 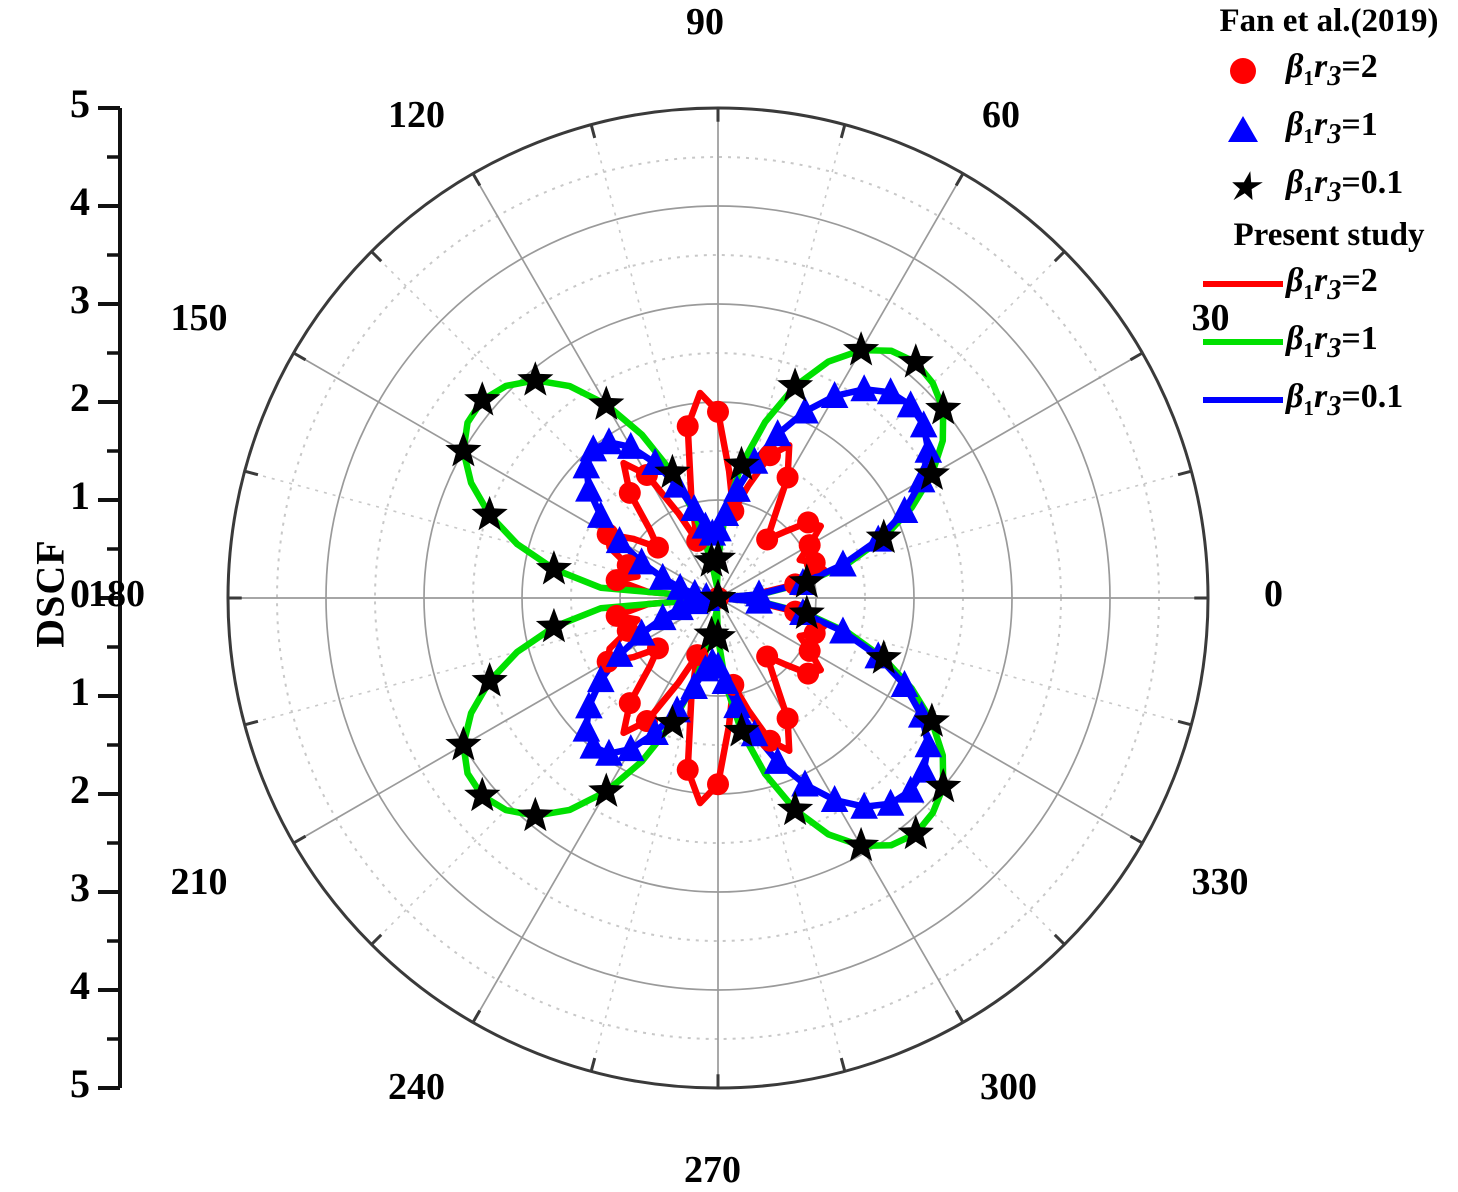 What do you see at coordinates (1210, 317) in the screenshot?
I see `angular-tick-30: 30` at bounding box center [1210, 317].